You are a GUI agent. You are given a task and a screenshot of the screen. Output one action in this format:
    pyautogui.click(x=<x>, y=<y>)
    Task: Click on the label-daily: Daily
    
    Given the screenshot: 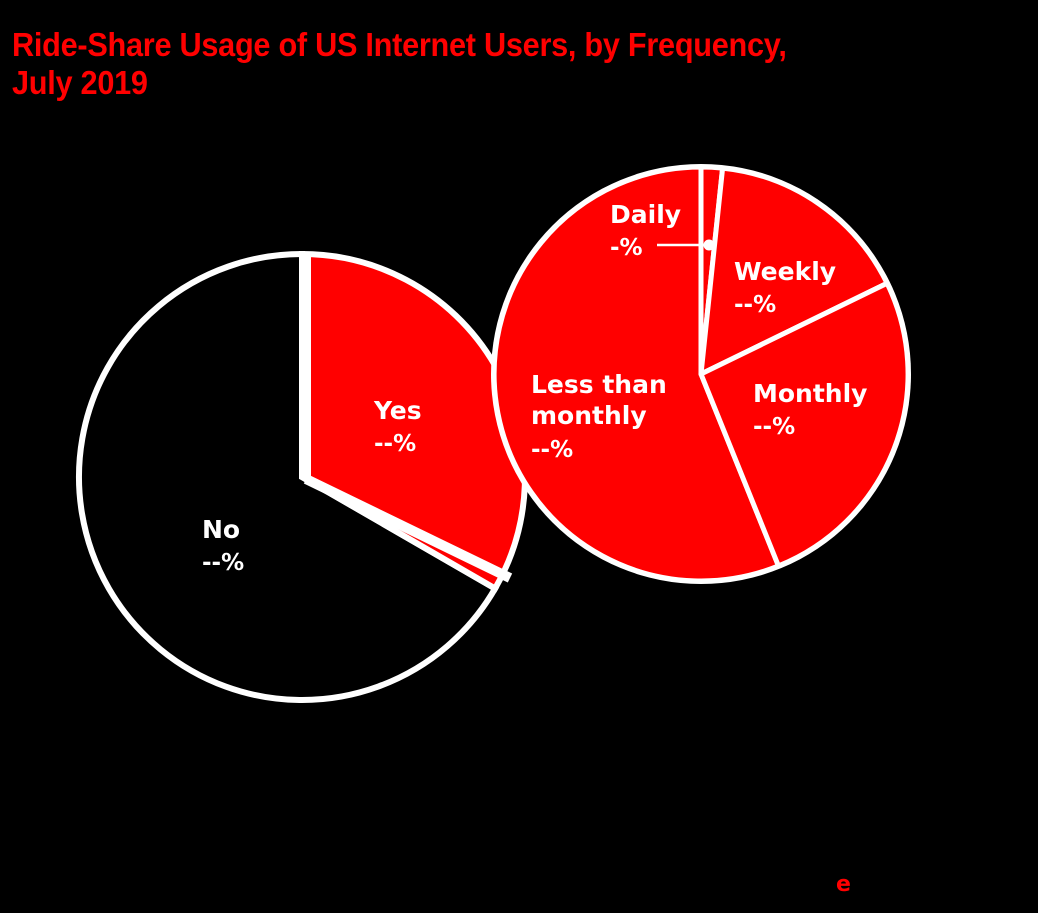 What is the action you would take?
    pyautogui.click(x=645, y=214)
    